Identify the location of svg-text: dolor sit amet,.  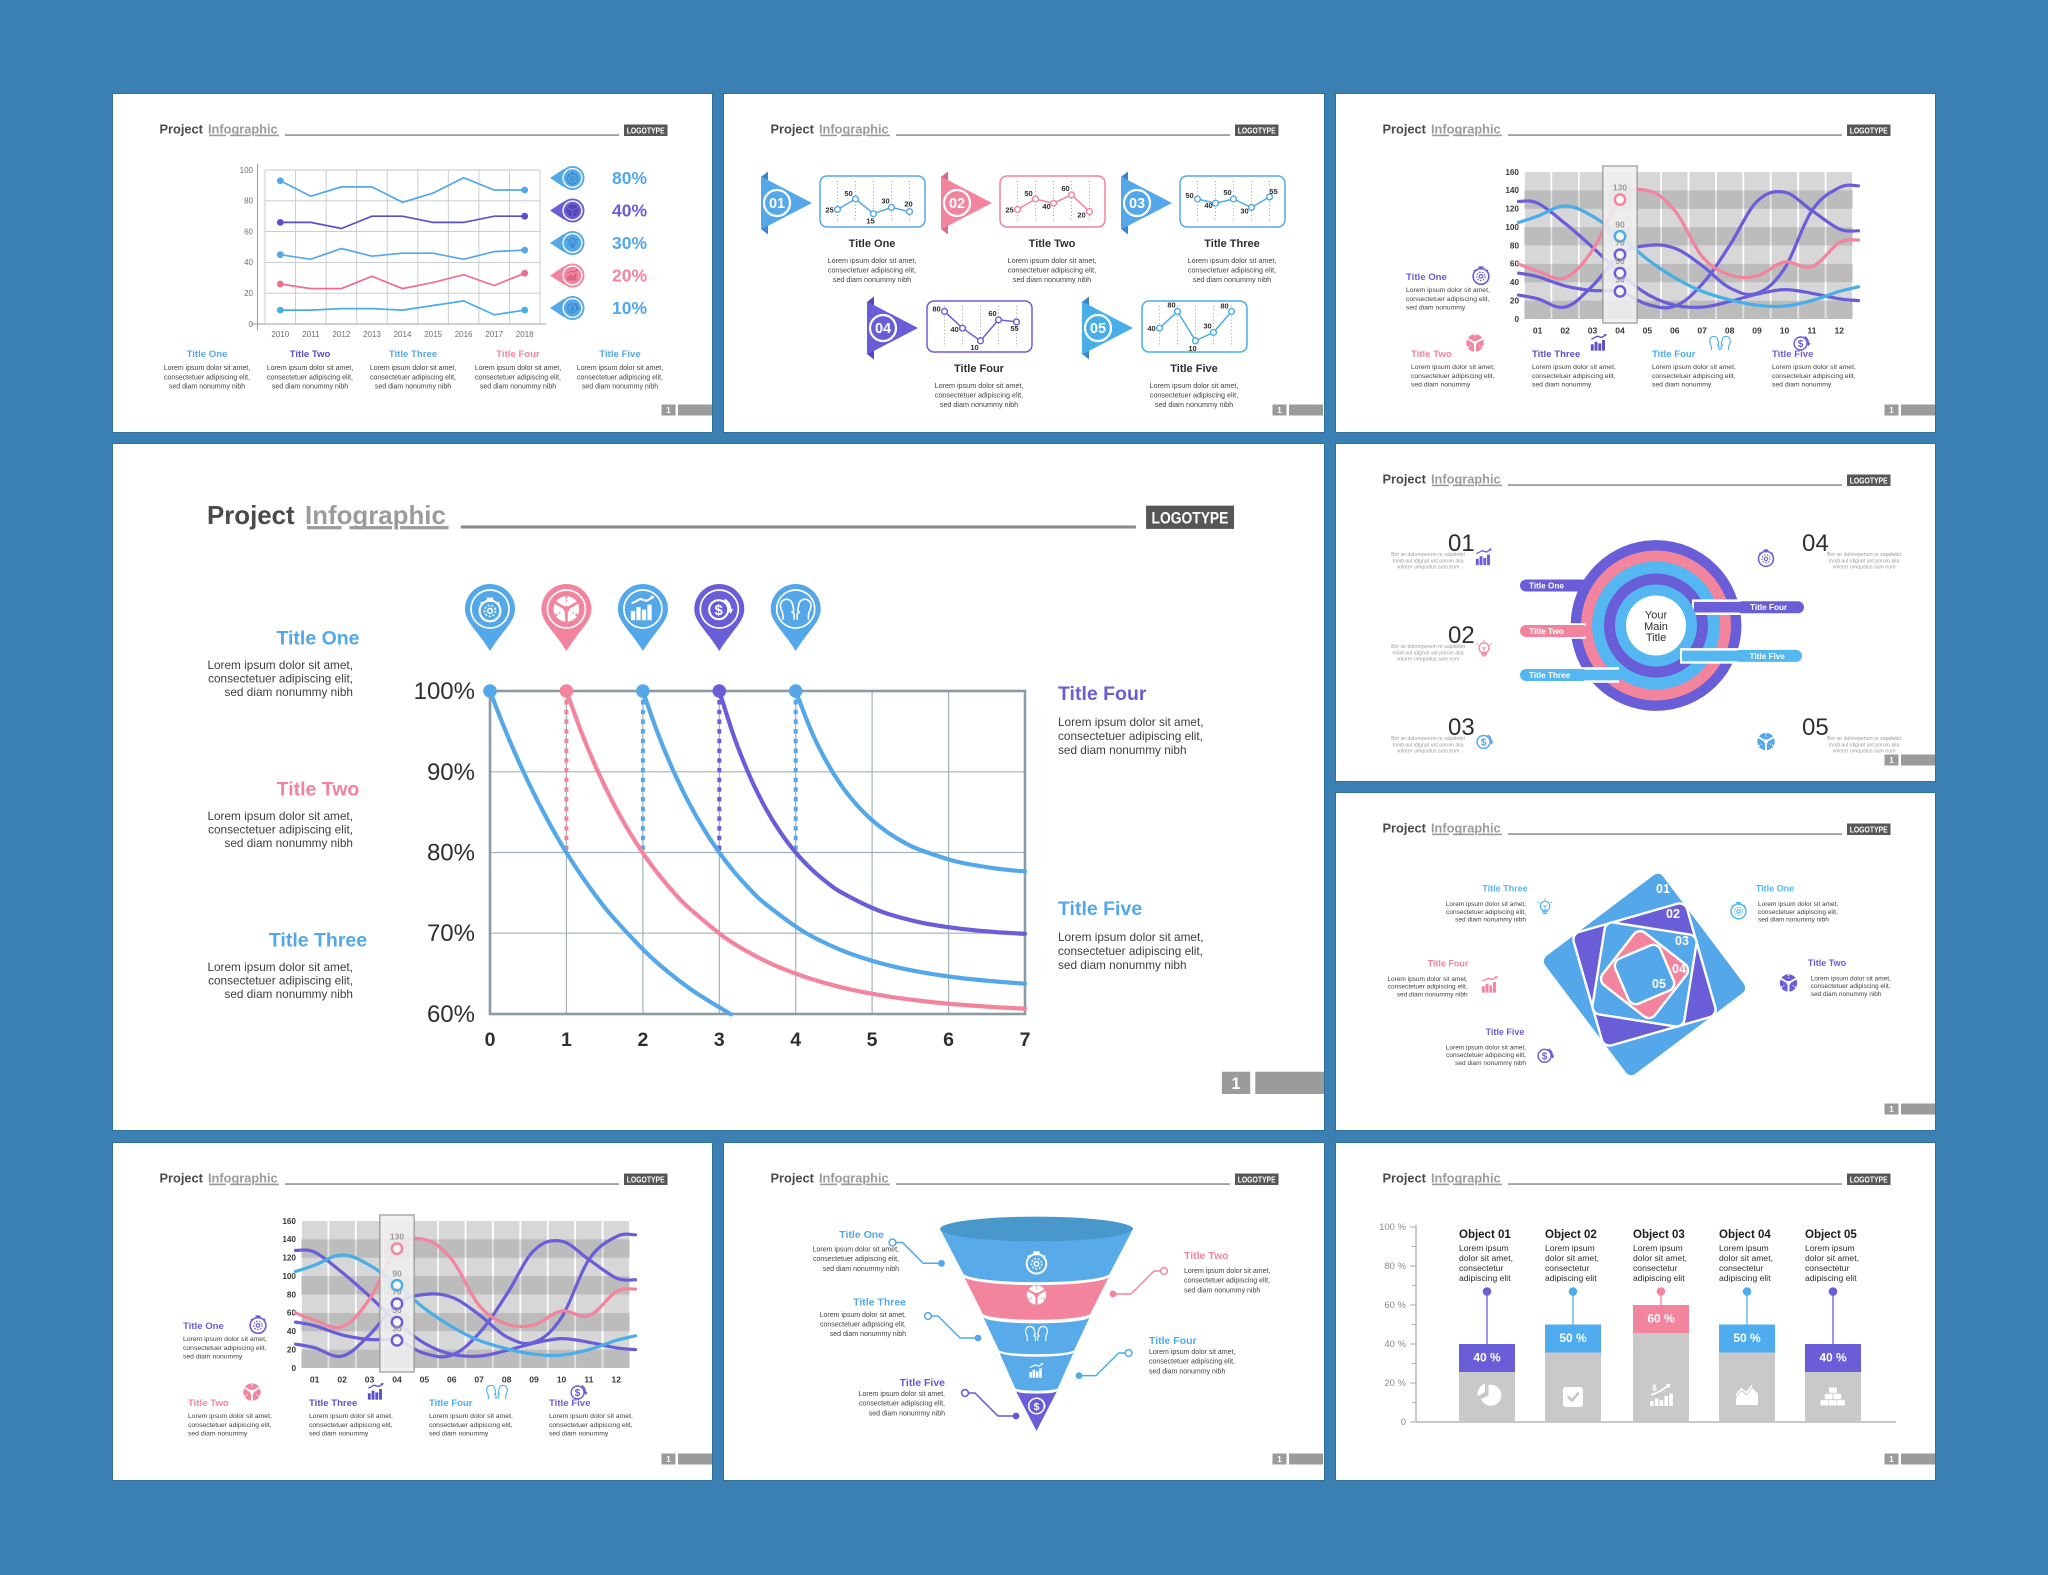
(1746, 1258).